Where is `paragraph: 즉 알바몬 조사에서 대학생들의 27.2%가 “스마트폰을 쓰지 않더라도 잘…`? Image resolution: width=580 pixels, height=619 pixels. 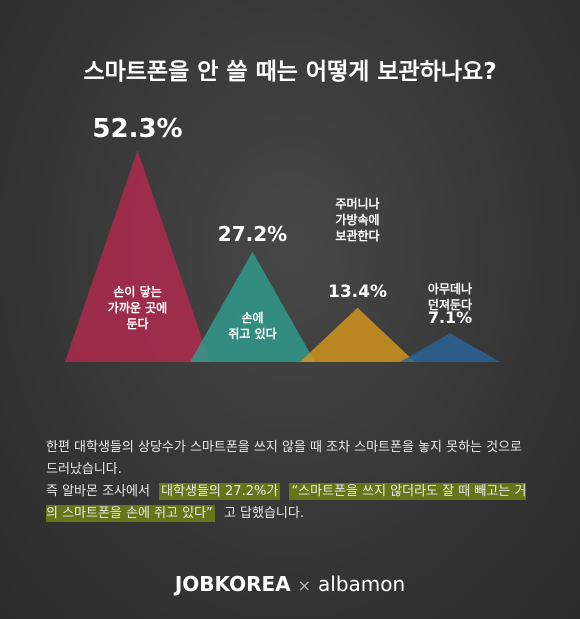 paragraph: 즉 알바몬 조사에서 대학생들의 27.2%가 “스마트폰을 쓰지 않더라도 잘… is located at coordinates (291, 503).